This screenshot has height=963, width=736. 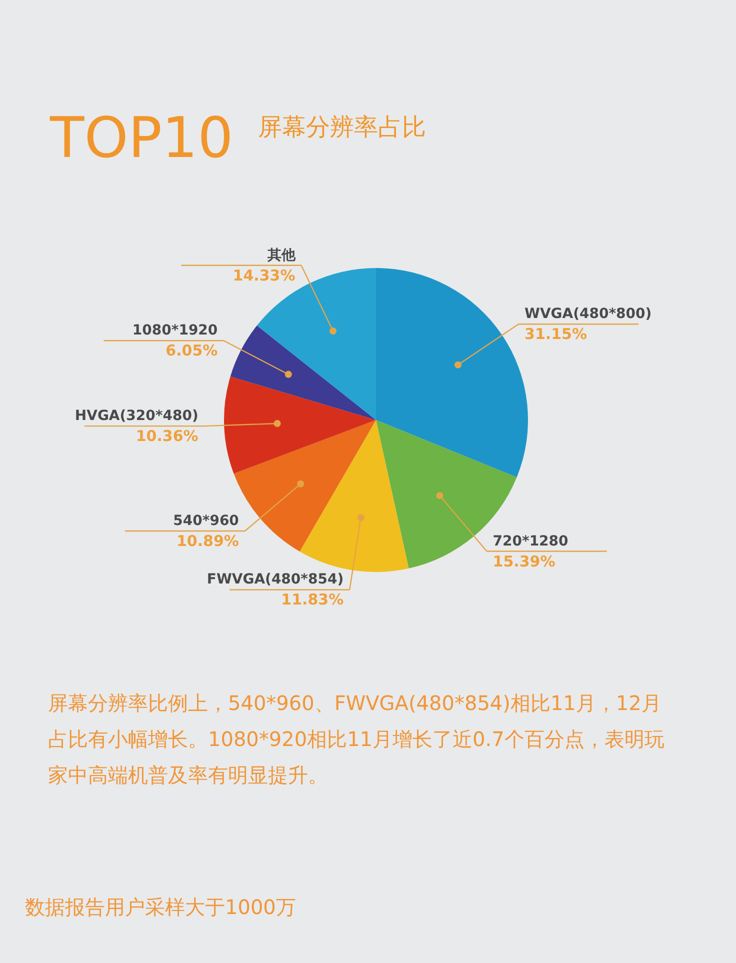 I want to click on slice-label: 720*1280, so click(x=530, y=541).